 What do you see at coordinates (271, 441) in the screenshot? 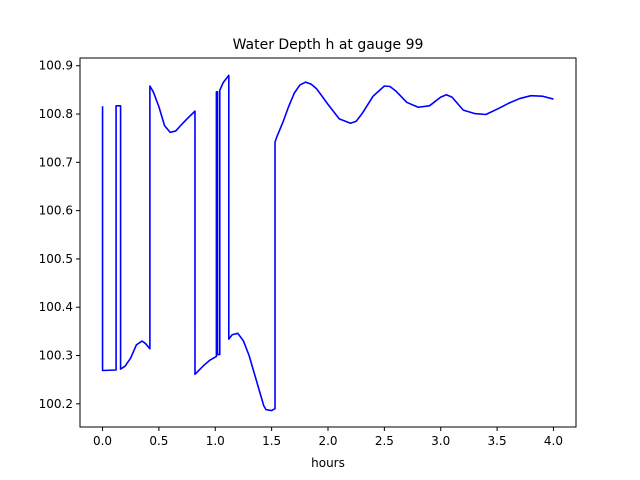
I see `x-tick-label: 1.5` at bounding box center [271, 441].